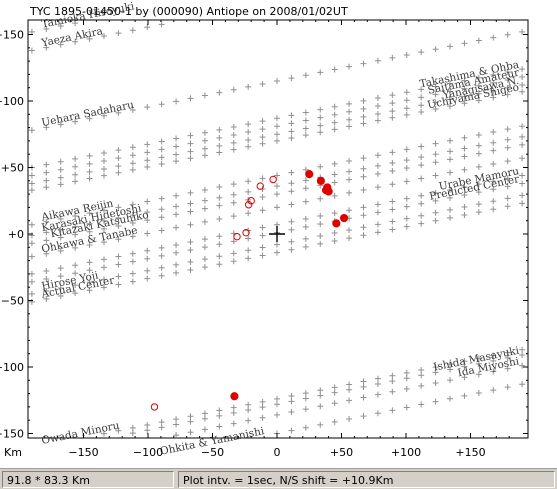  I want to click on y-tick-label: −150, so click(12, 434).